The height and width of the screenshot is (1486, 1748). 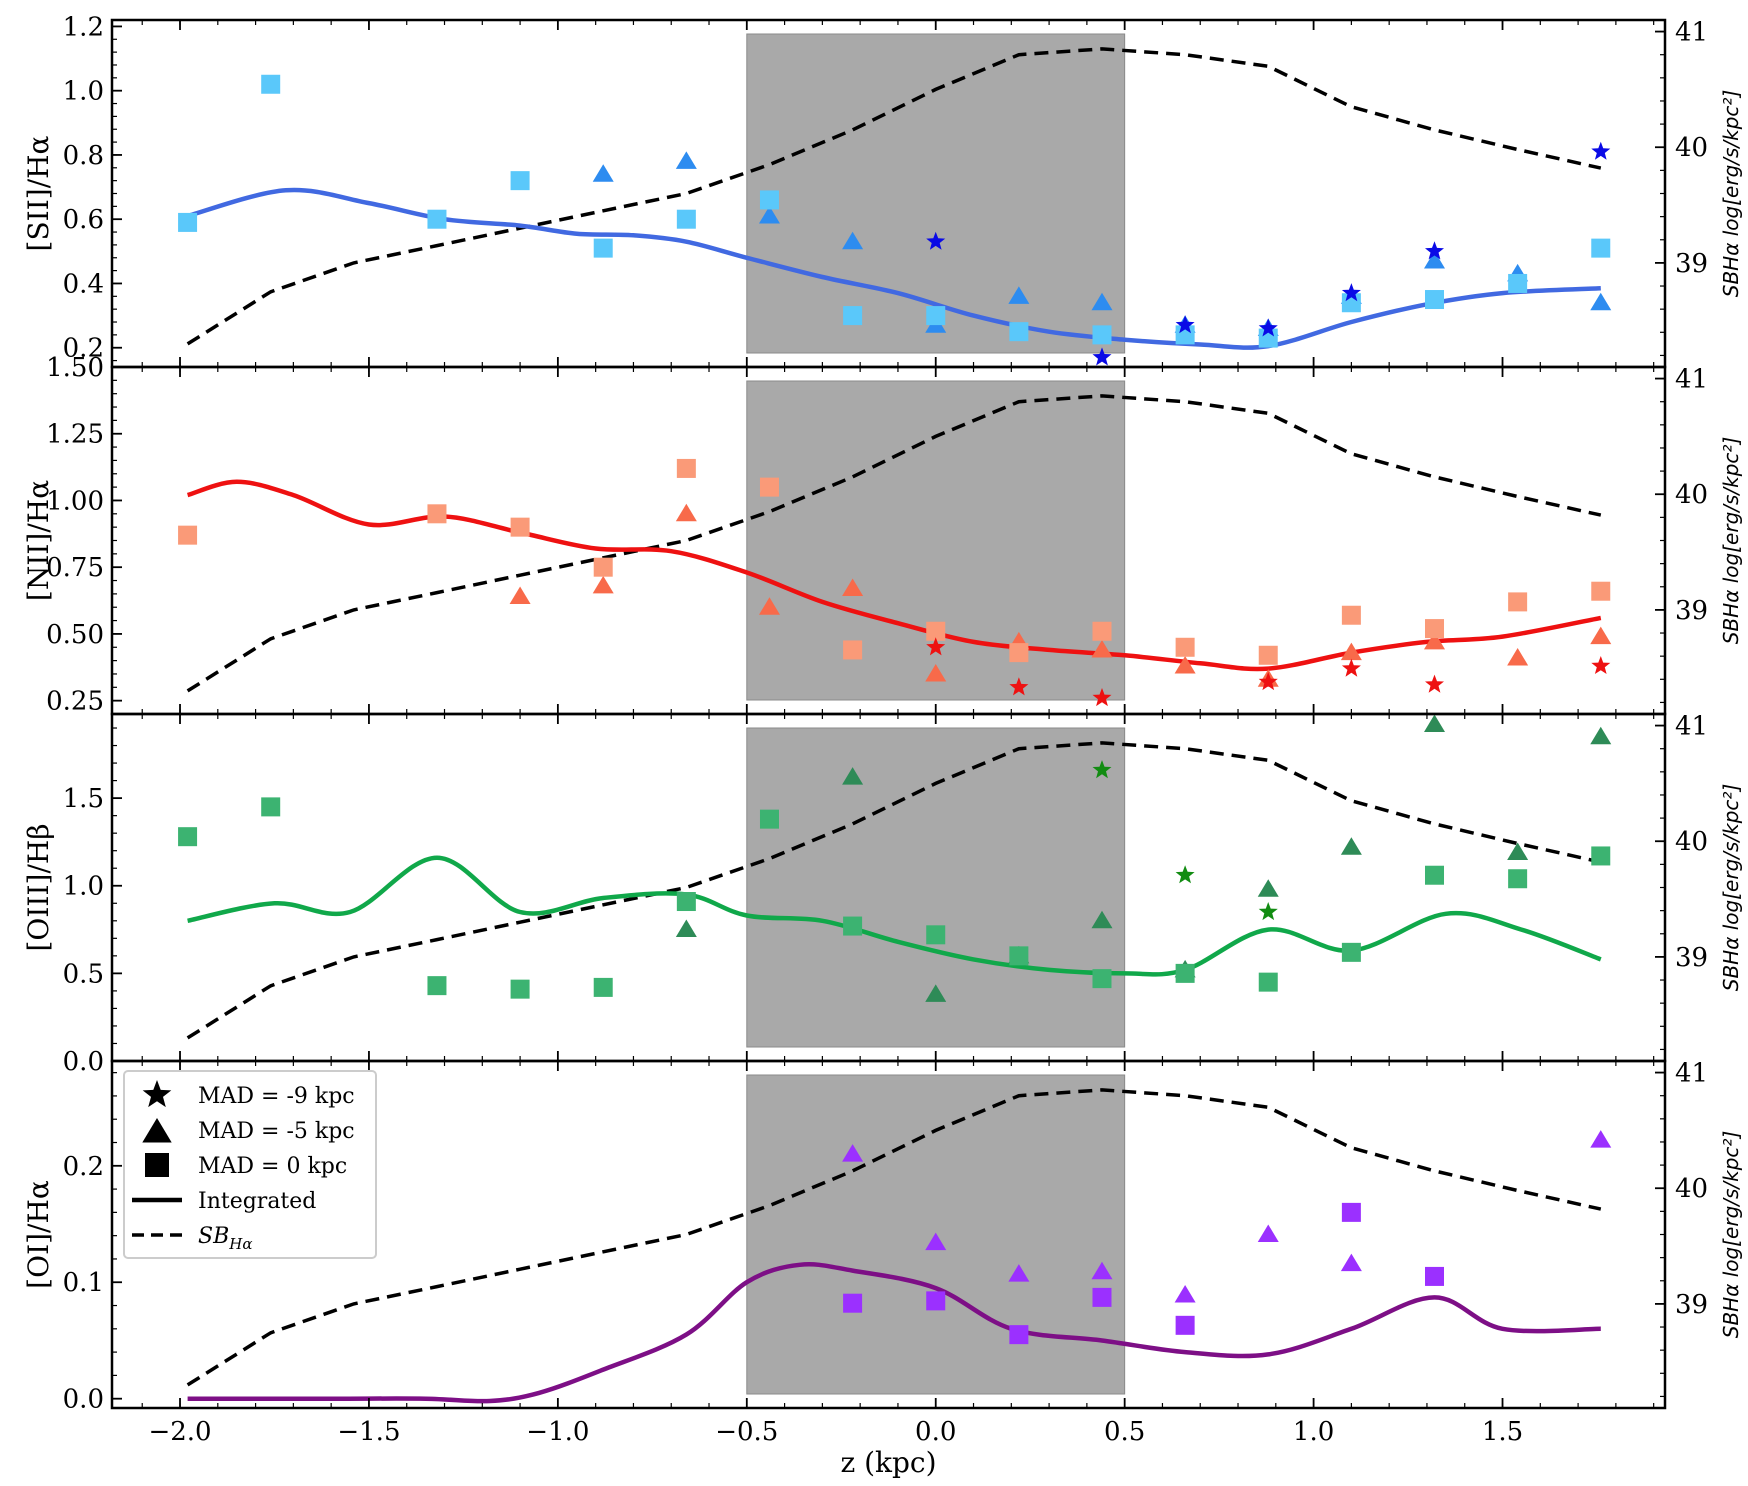 I want to click on integrated-line, so click(x=894, y=1333).